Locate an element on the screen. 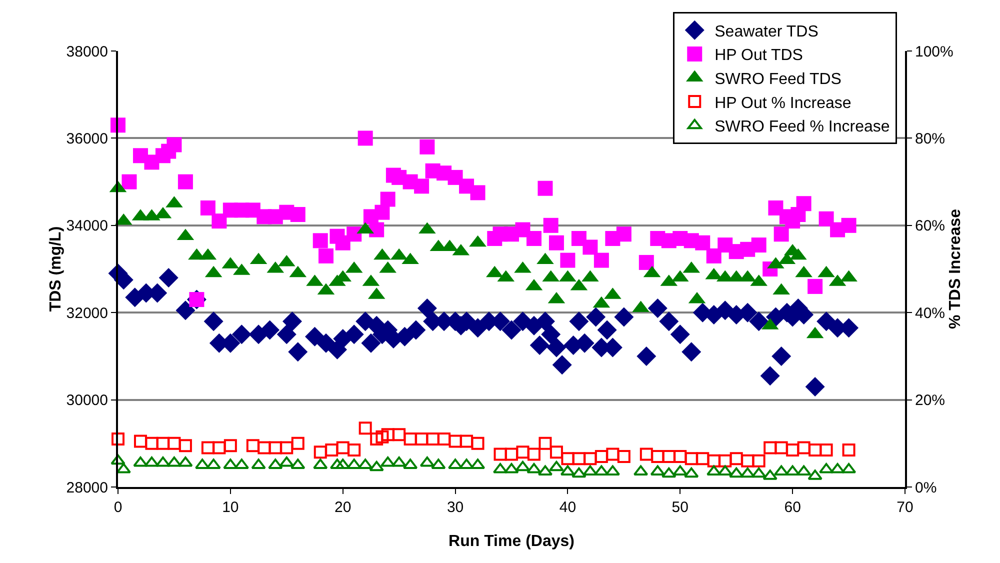  y2-axis-title: % TDS Increase is located at coordinates (955, 269).